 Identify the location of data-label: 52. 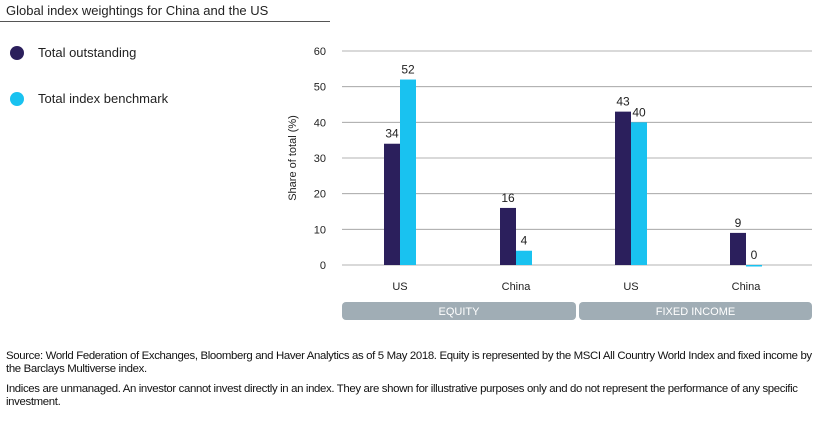
(408, 70).